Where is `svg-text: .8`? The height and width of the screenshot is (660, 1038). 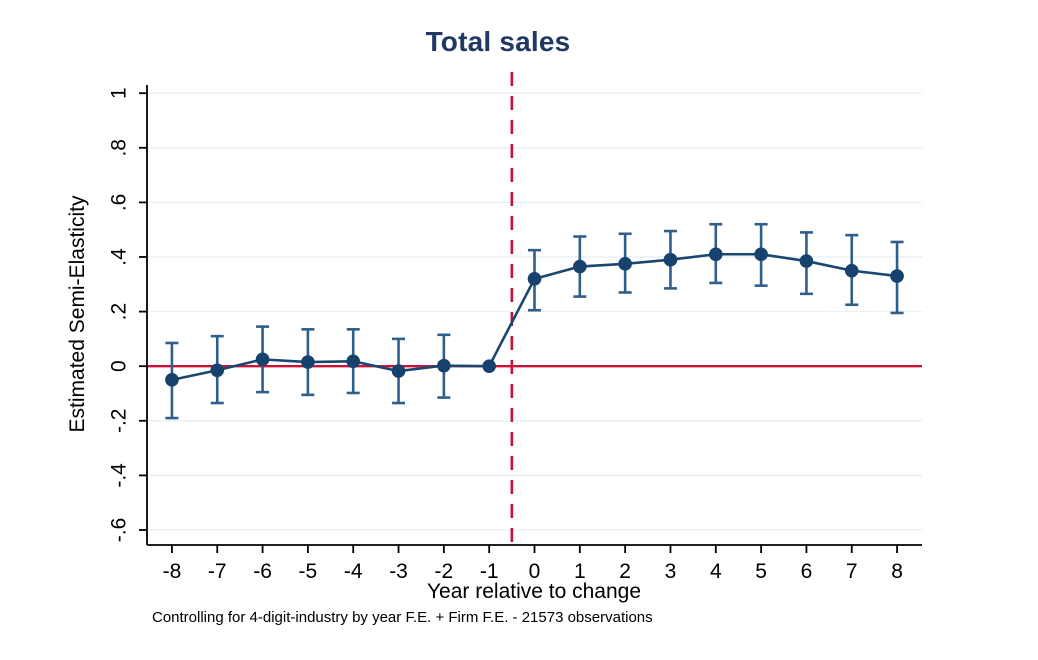 svg-text: .8 is located at coordinates (119, 148).